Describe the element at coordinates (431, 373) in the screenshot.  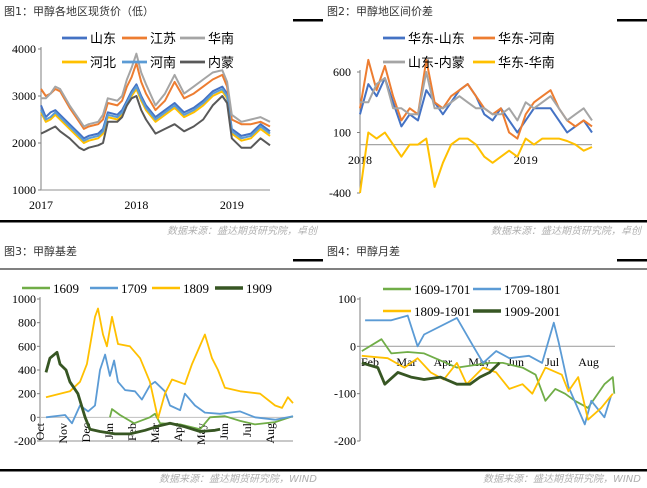
I see `series-line-1909-2001` at that location.